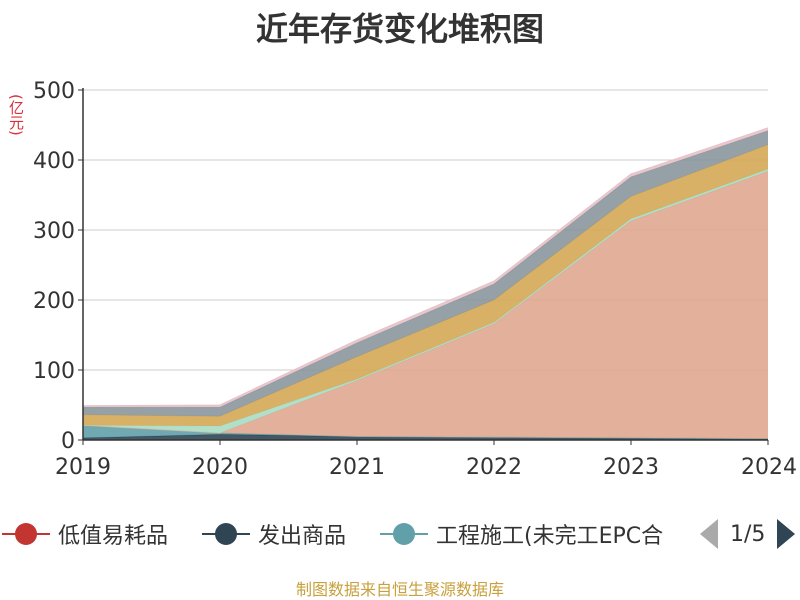 This screenshot has width=800, height=600. What do you see at coordinates (54, 91) in the screenshot?
I see `y-tick-label-5: 500` at bounding box center [54, 91].